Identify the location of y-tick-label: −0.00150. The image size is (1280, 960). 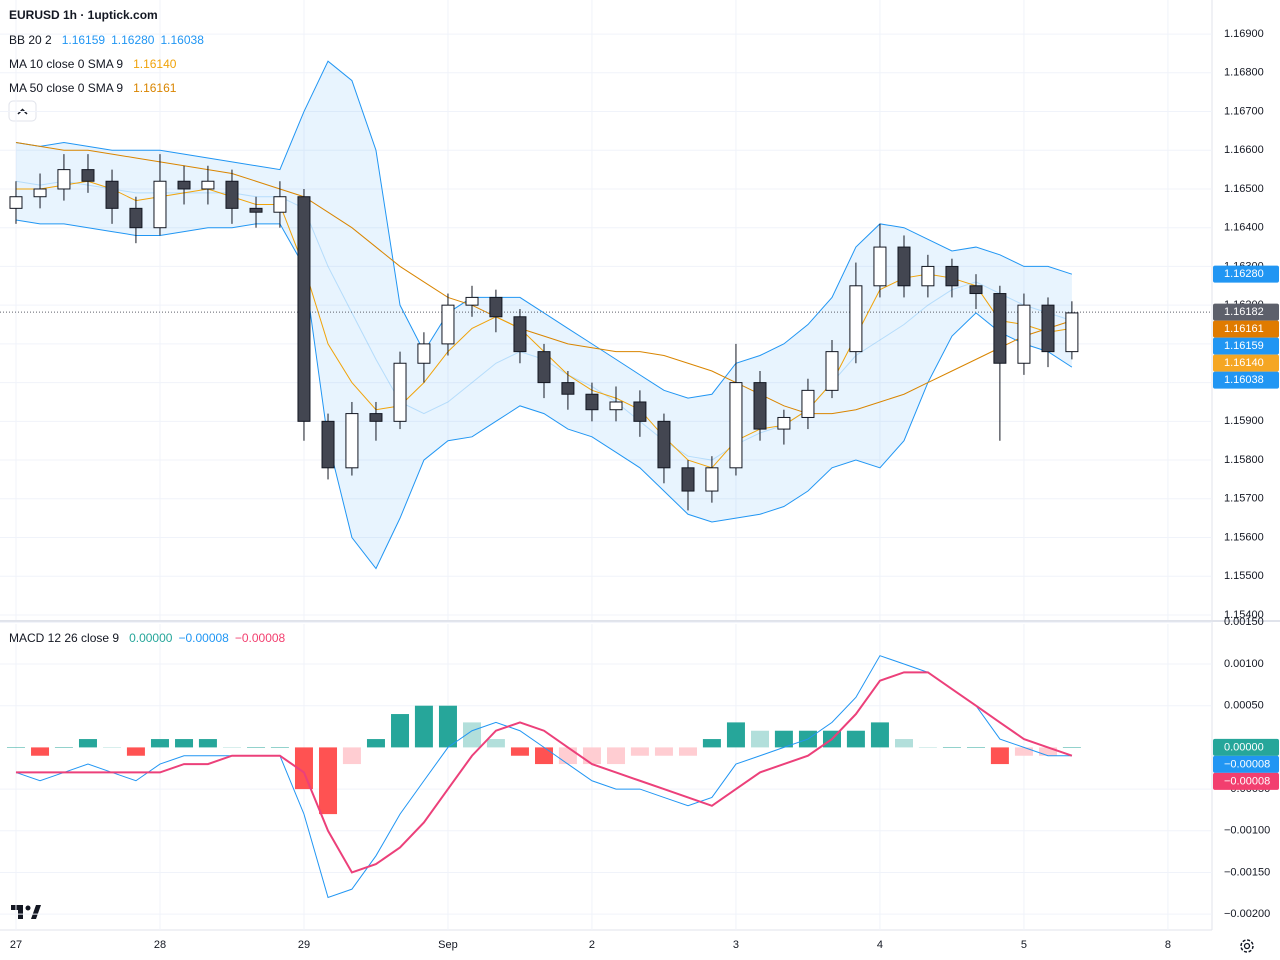
(1247, 872).